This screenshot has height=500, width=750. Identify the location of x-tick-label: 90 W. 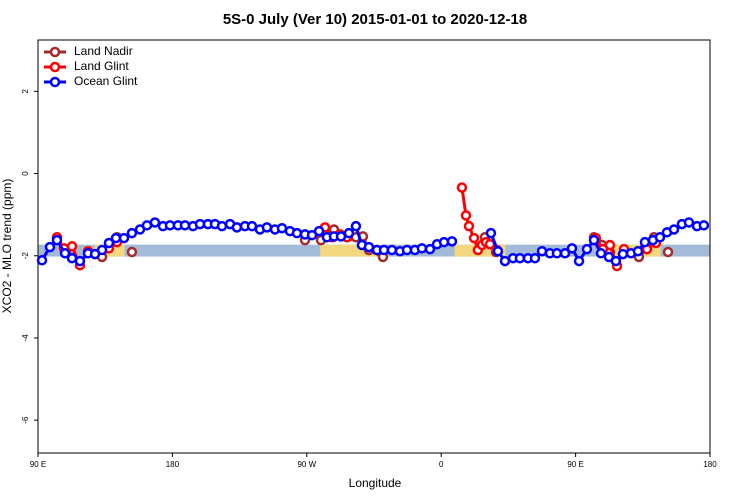
(306, 464).